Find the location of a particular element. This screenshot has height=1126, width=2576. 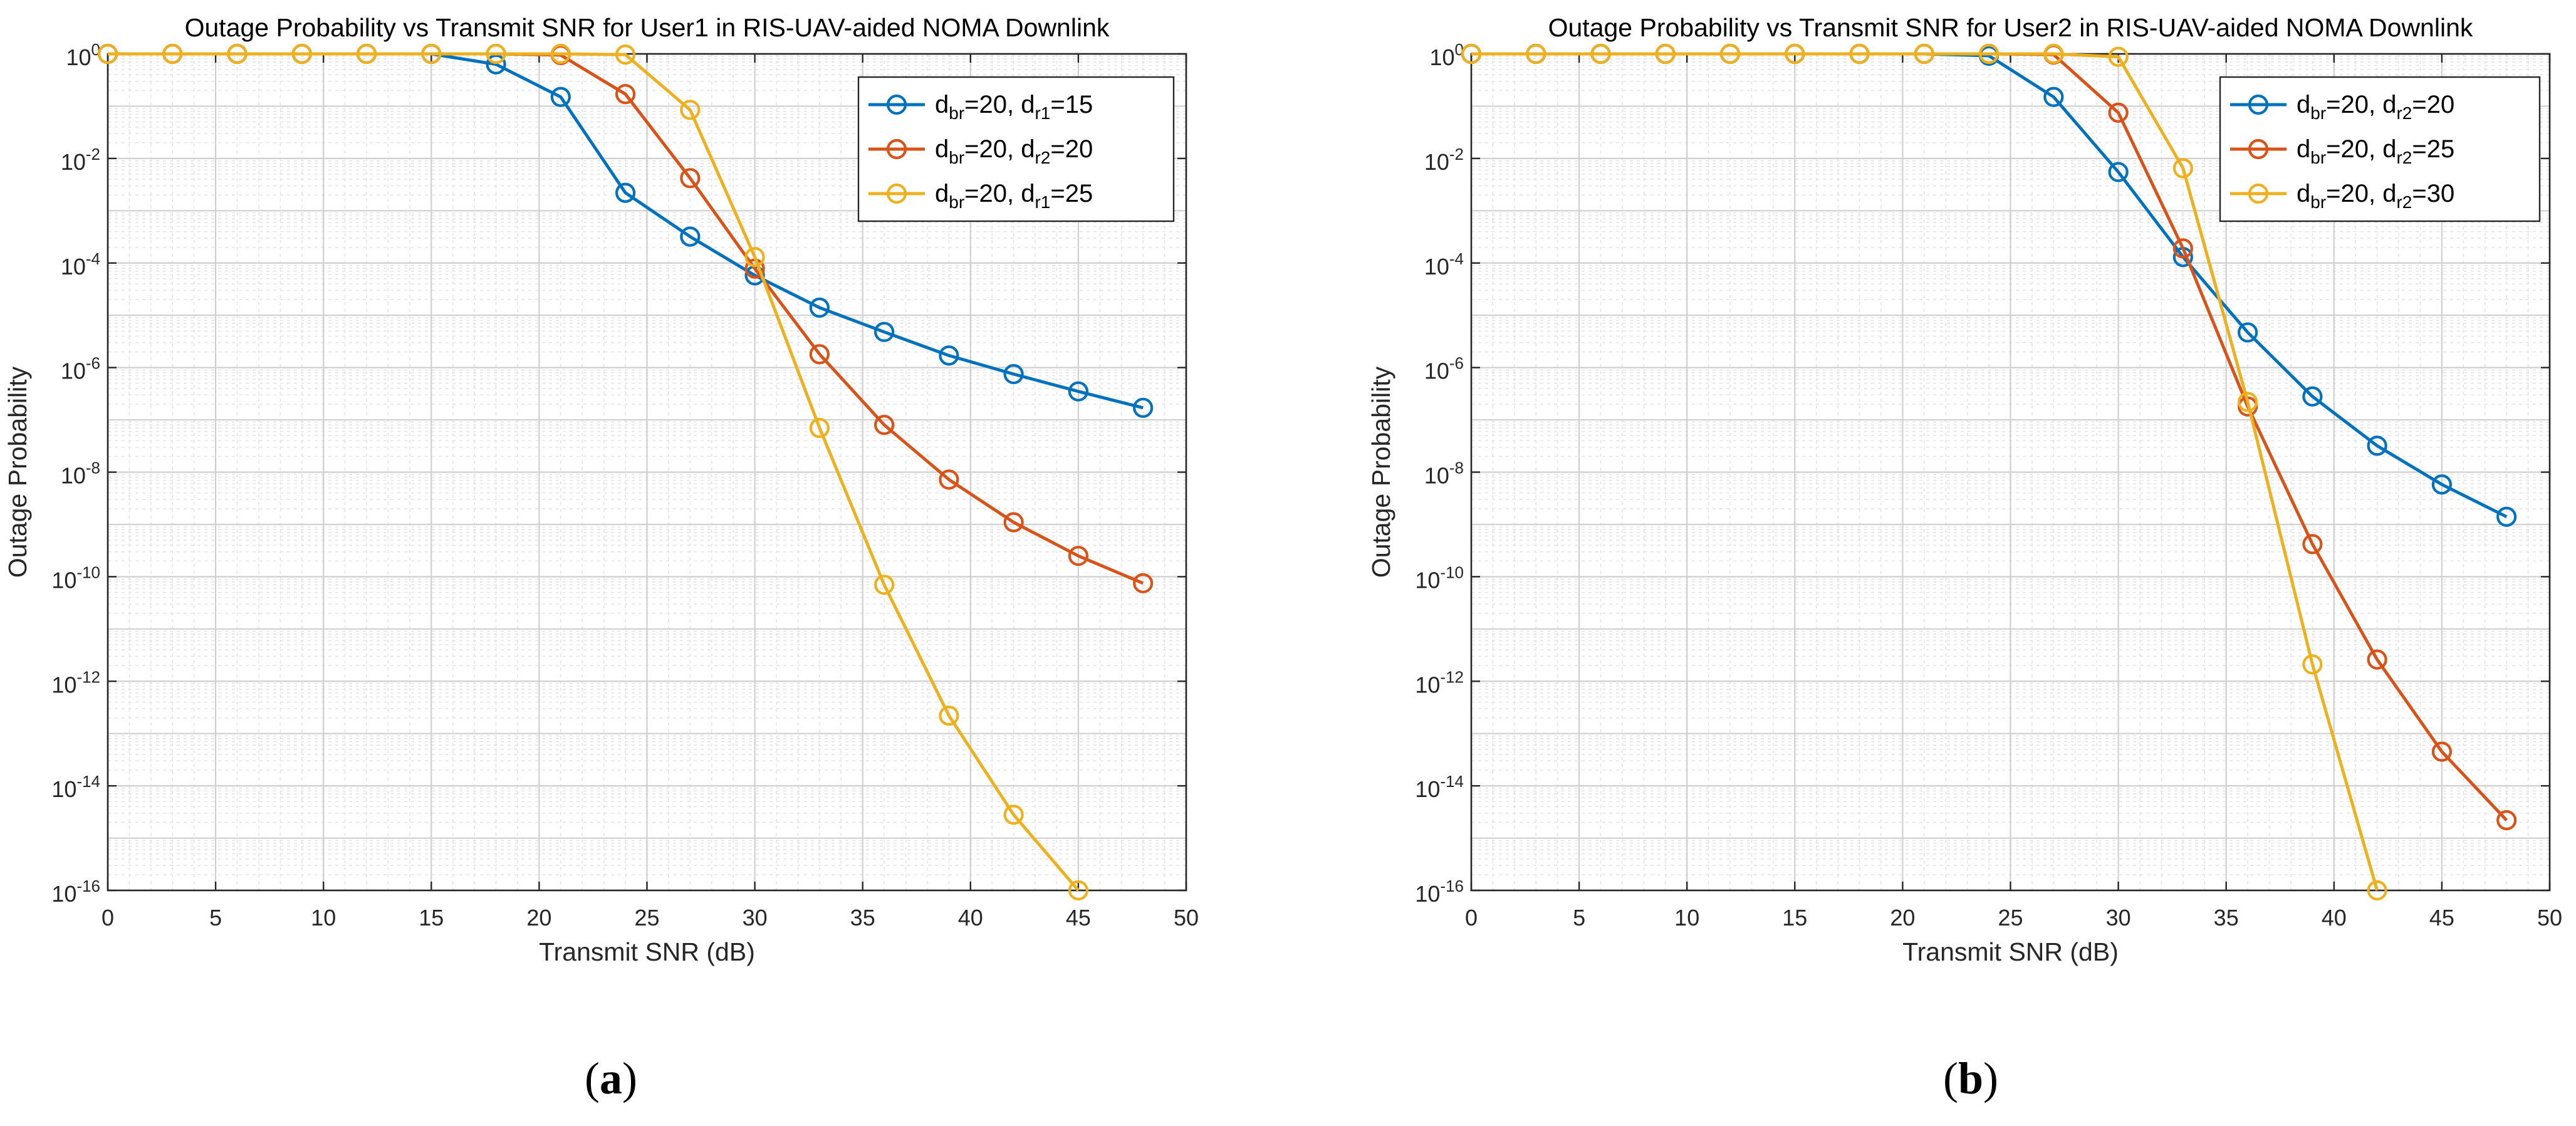

legend-label-part: =20 is located at coordinates (1071, 149).